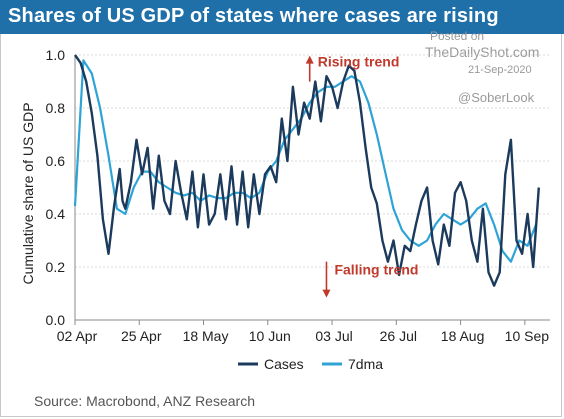  I want to click on x-tick-label: 25 Apr, so click(141, 336).